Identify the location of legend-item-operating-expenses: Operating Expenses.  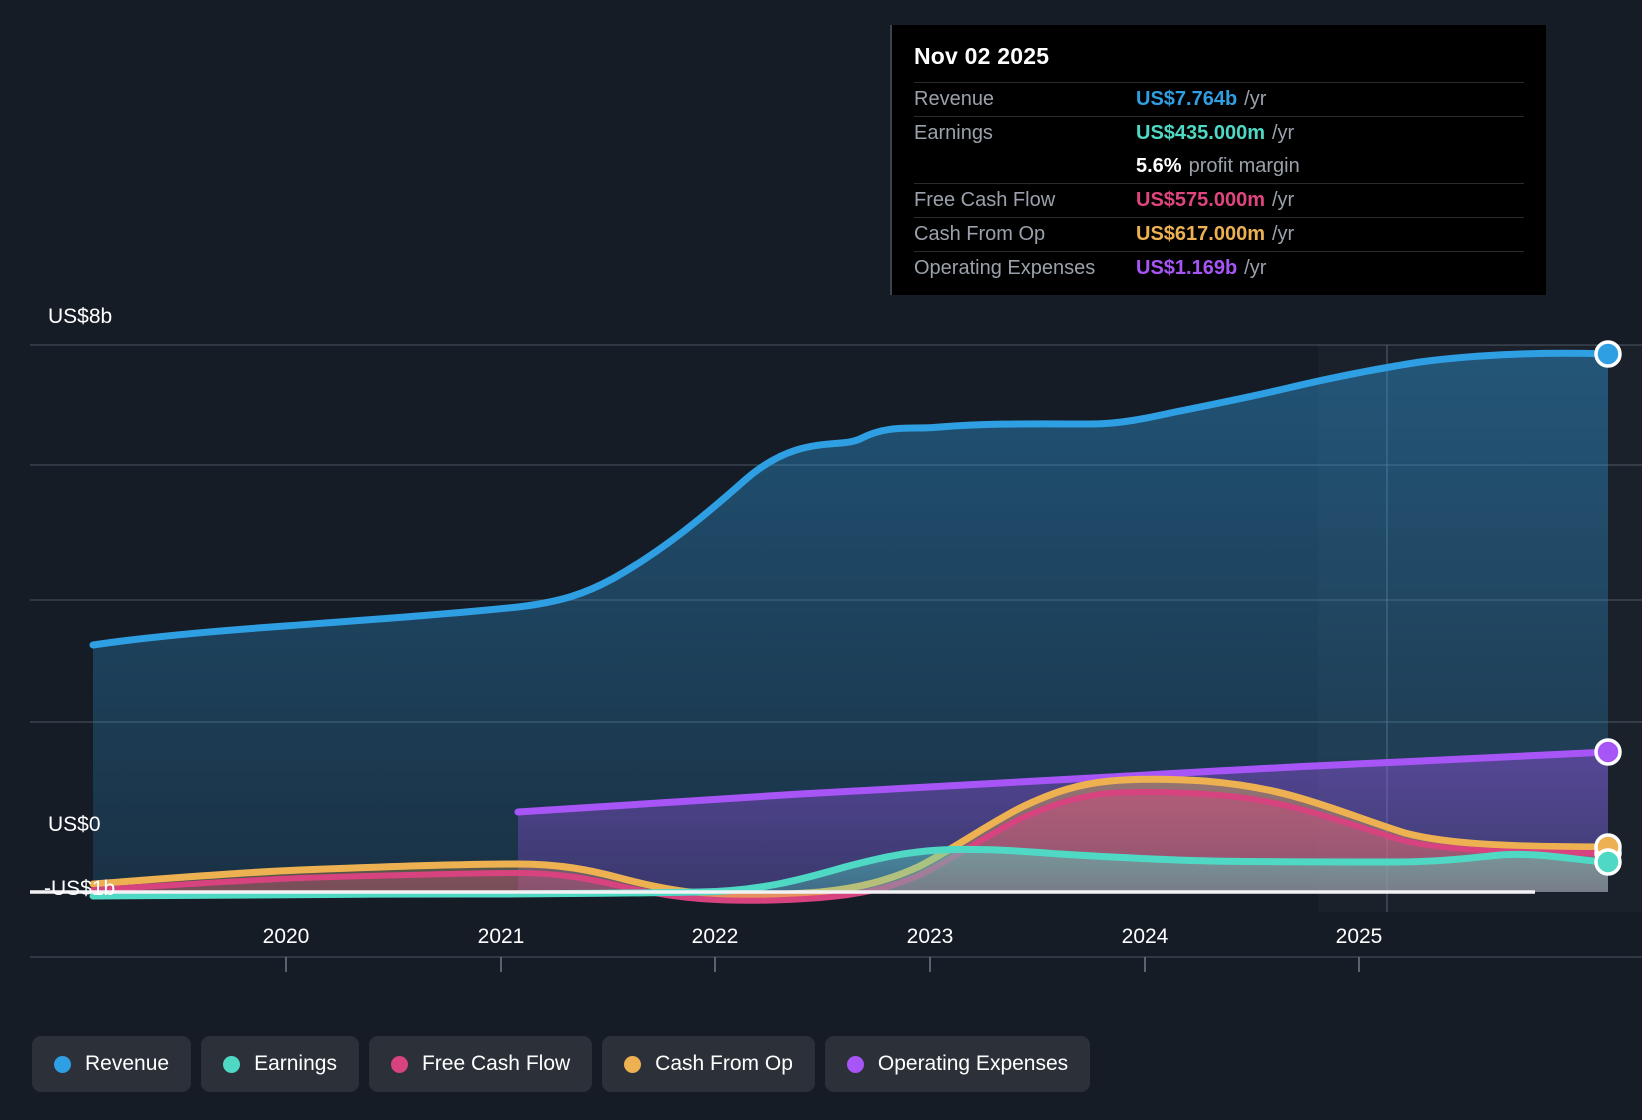
(957, 1064).